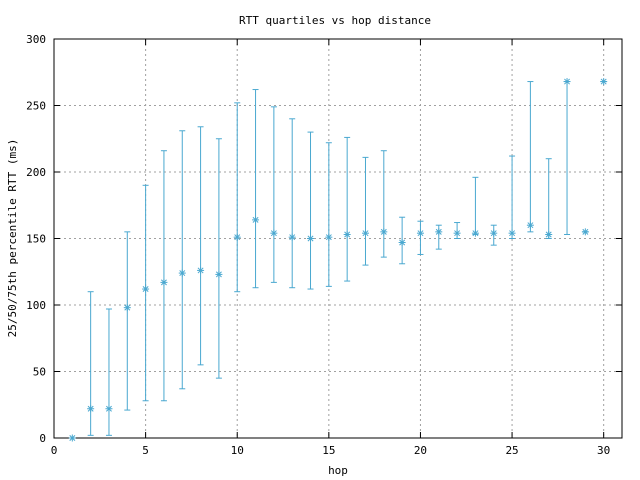 The height and width of the screenshot is (480, 640). What do you see at coordinates (237, 450) in the screenshot?
I see `x-tick-label: 10` at bounding box center [237, 450].